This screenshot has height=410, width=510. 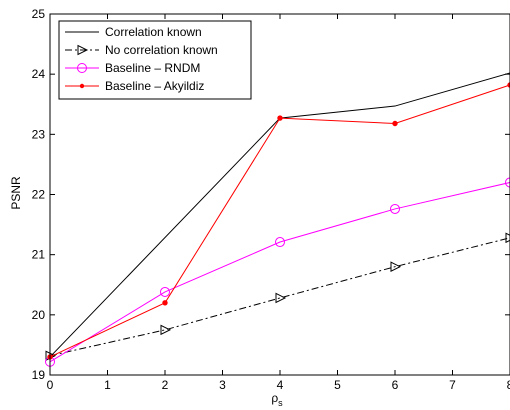 I want to click on y-tick-label: 23, so click(x=39, y=134).